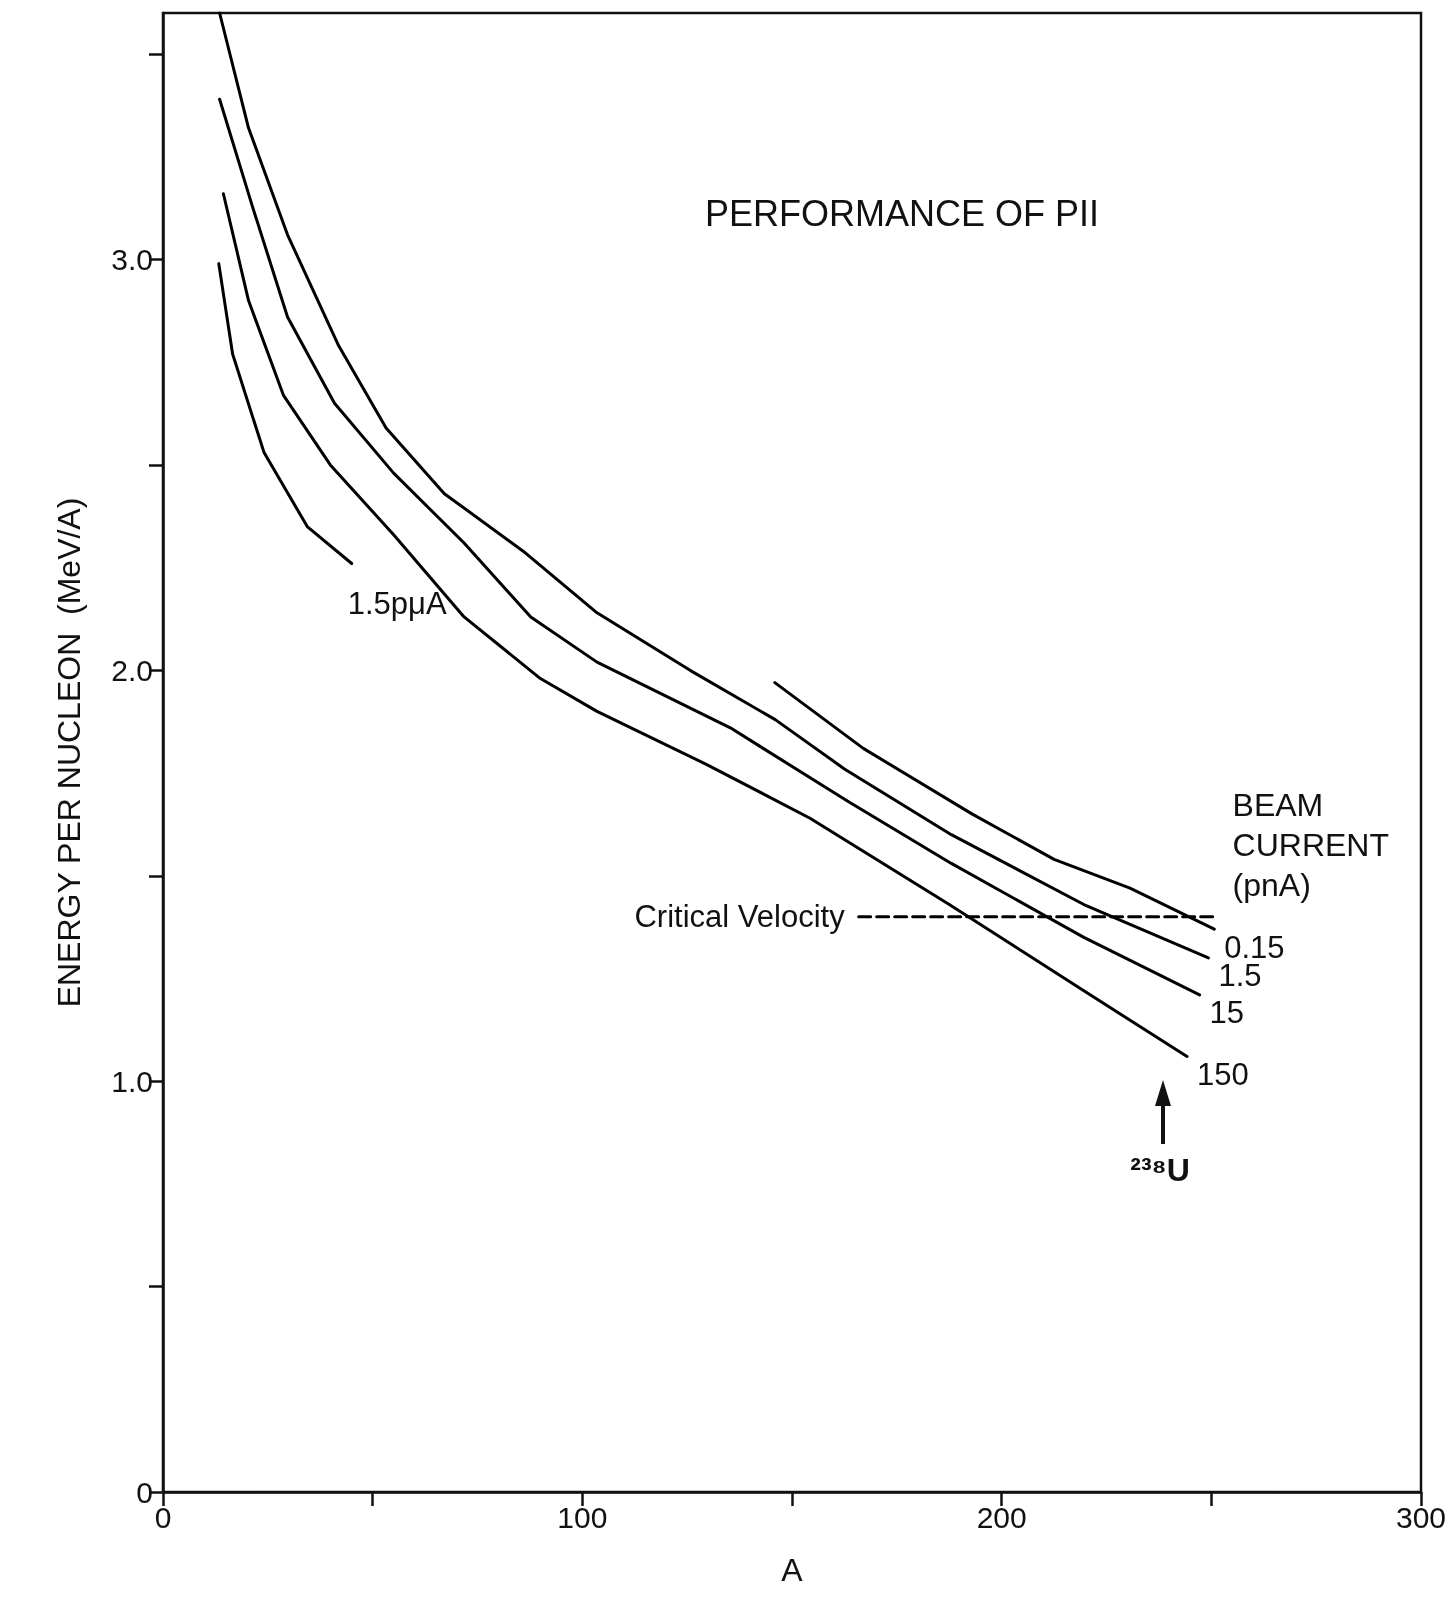 This screenshot has height=1606, width=1451. I want to click on y-tick-label: 1.0, so click(132, 1081).